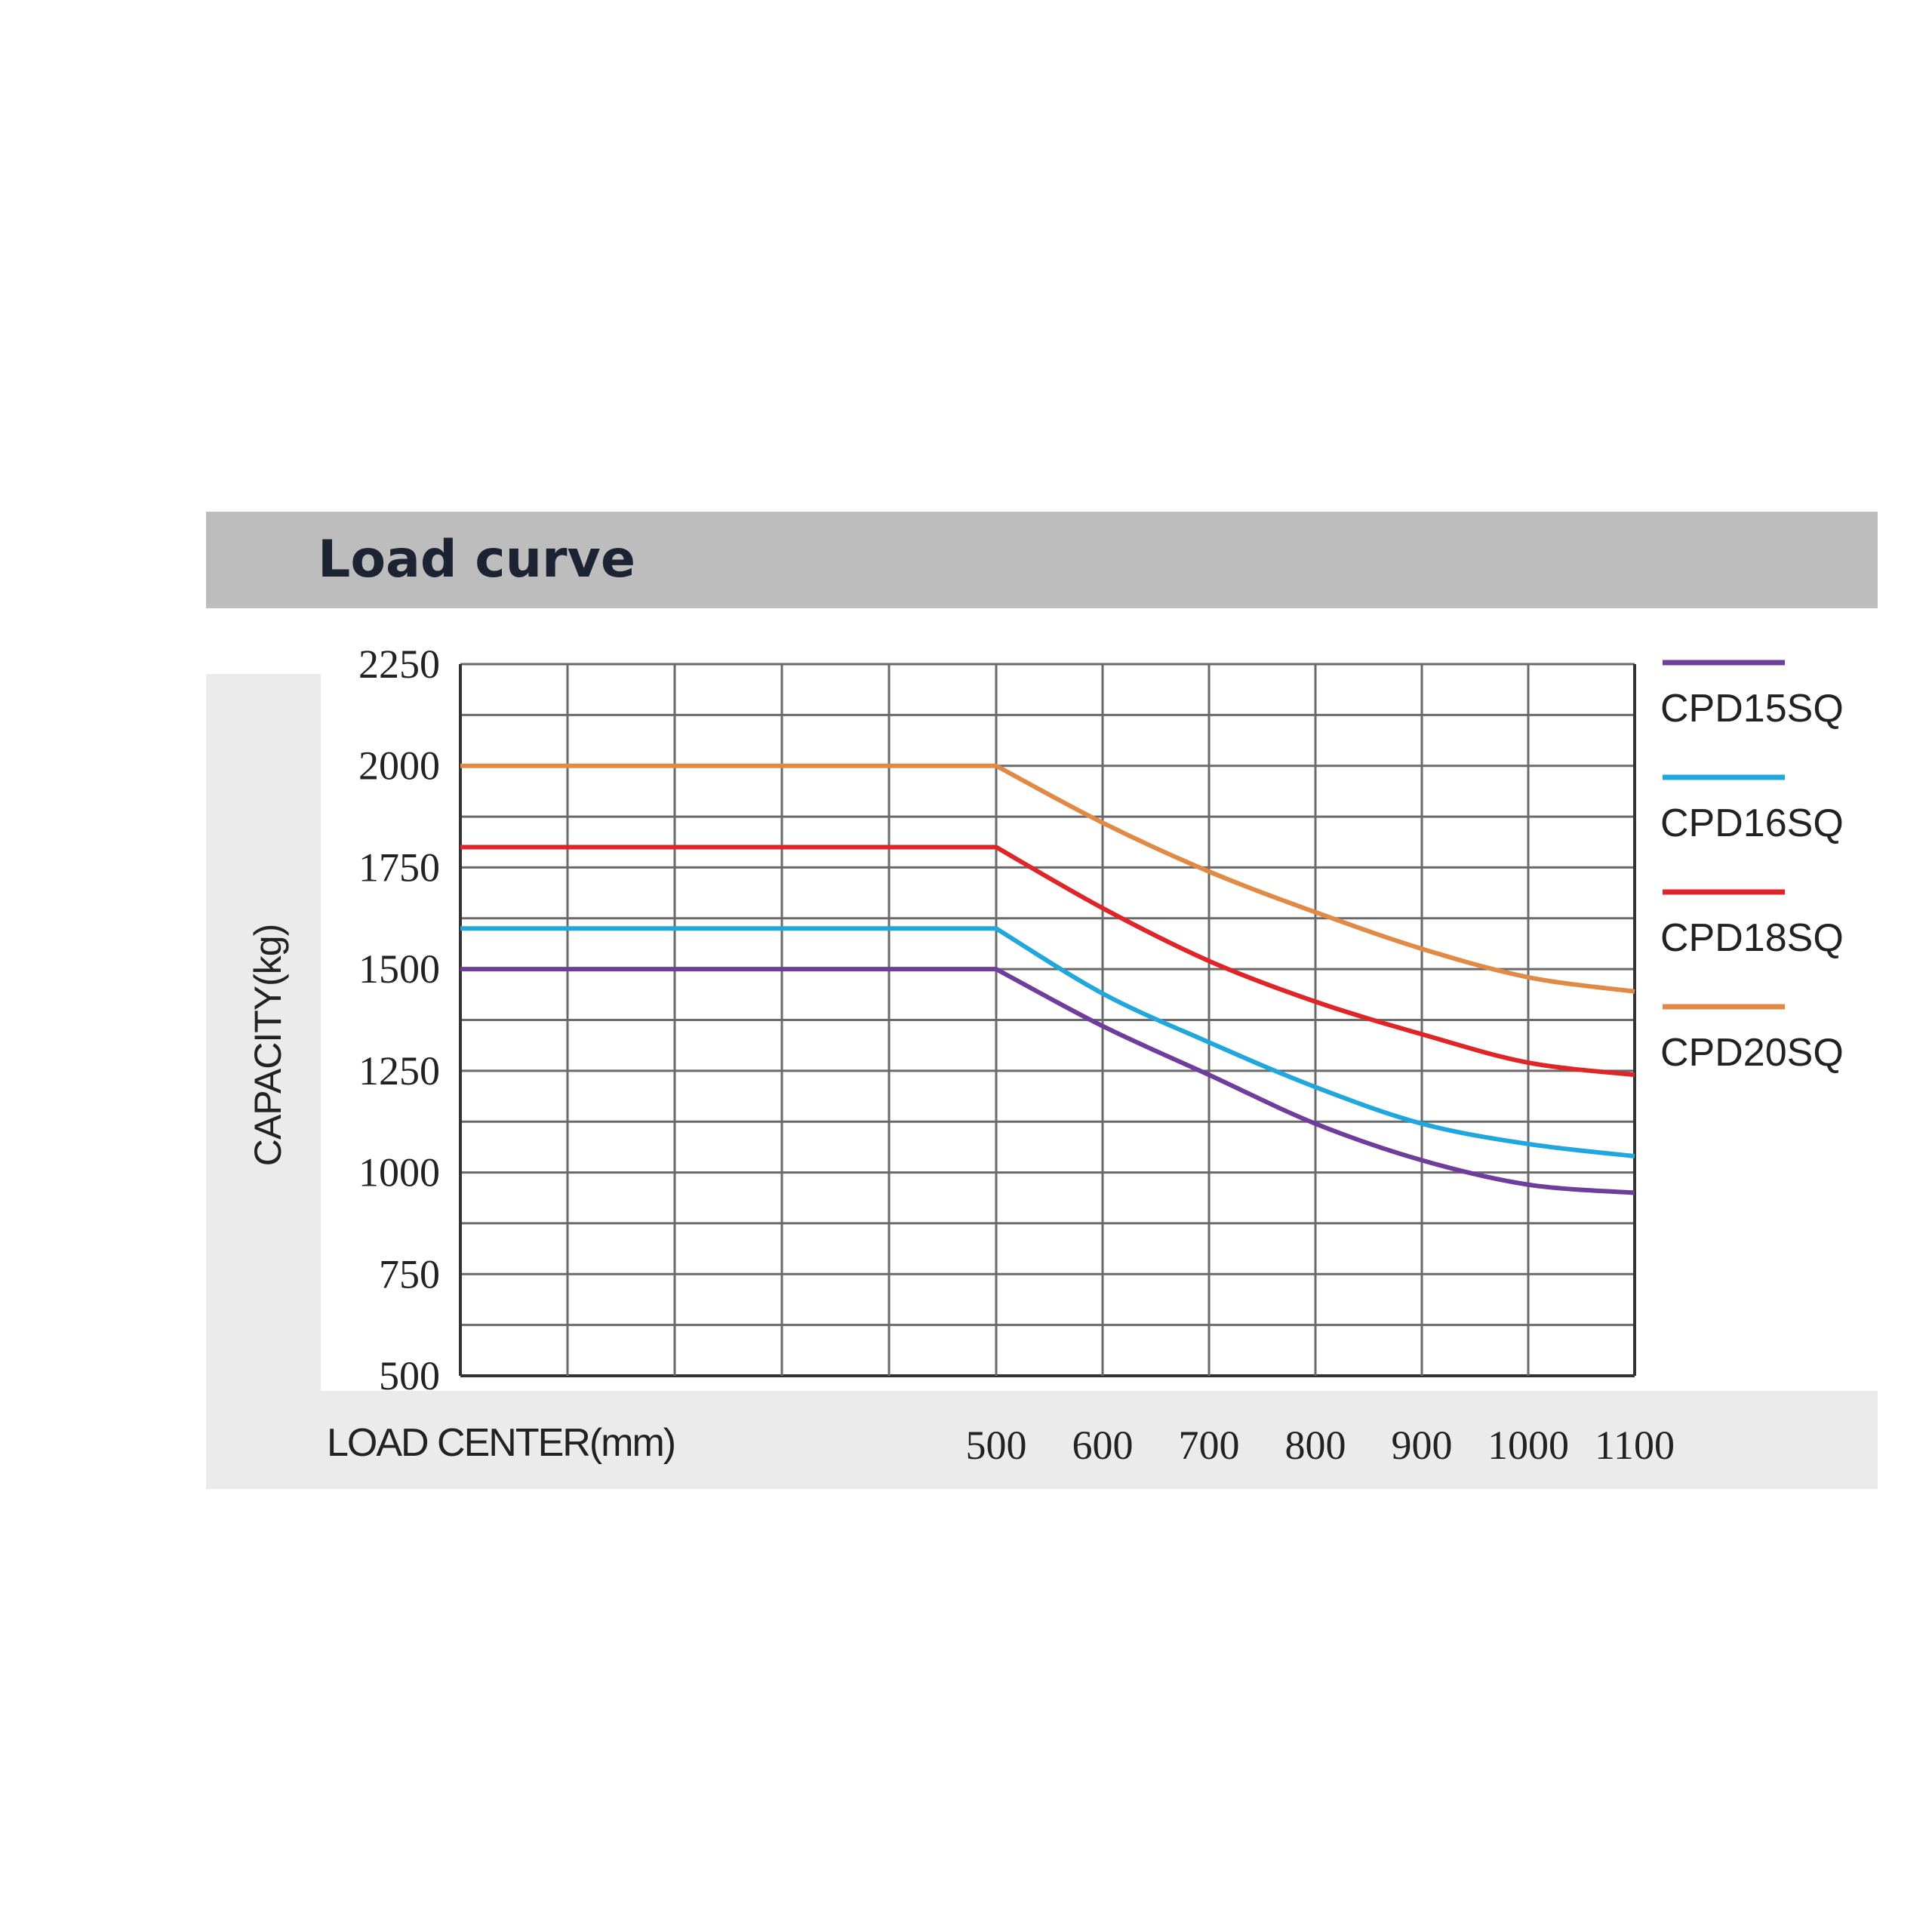 The image size is (1932, 1932). I want to click on y-tick-label: 1750, so click(399, 867).